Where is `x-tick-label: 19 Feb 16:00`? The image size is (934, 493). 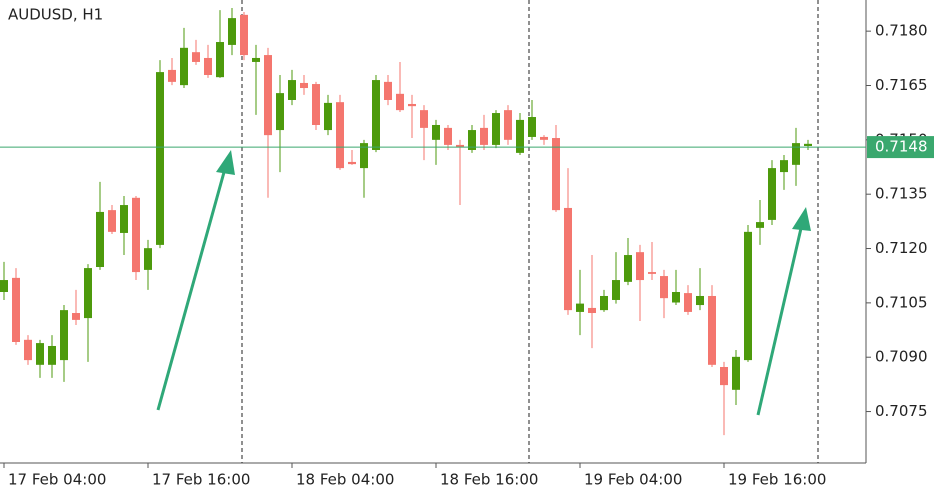 x-tick-label: 19 Feb 16:00 is located at coordinates (777, 480).